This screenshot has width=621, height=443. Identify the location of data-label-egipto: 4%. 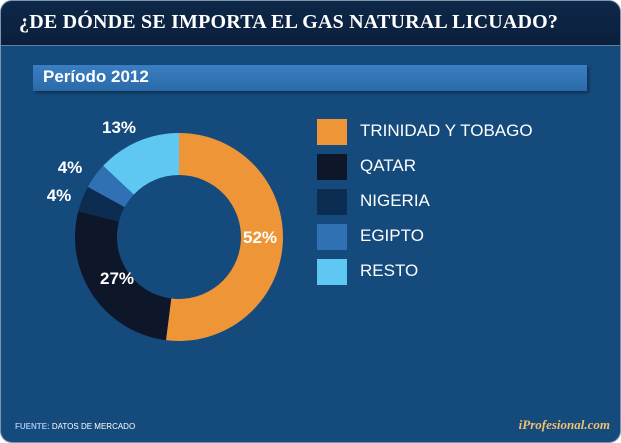
(70, 167).